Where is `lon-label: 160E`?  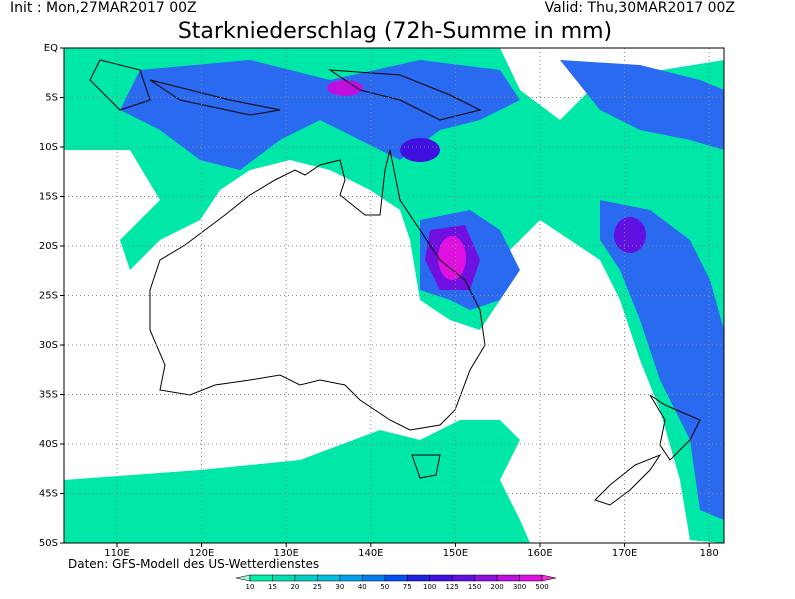 lon-label: 160E is located at coordinates (539, 553).